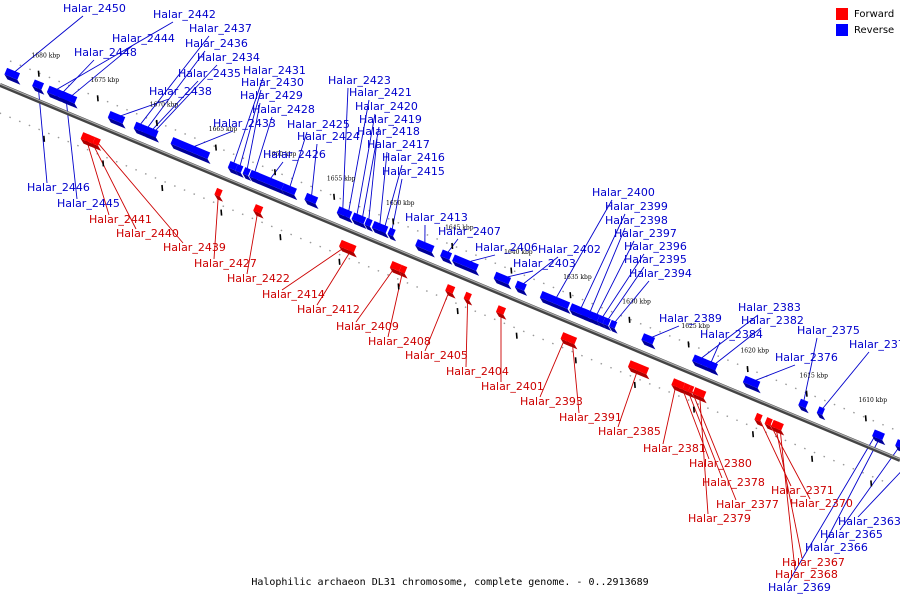 The width and height of the screenshot is (900, 604). I want to click on gene-label: Halar_2427, so click(225, 263).